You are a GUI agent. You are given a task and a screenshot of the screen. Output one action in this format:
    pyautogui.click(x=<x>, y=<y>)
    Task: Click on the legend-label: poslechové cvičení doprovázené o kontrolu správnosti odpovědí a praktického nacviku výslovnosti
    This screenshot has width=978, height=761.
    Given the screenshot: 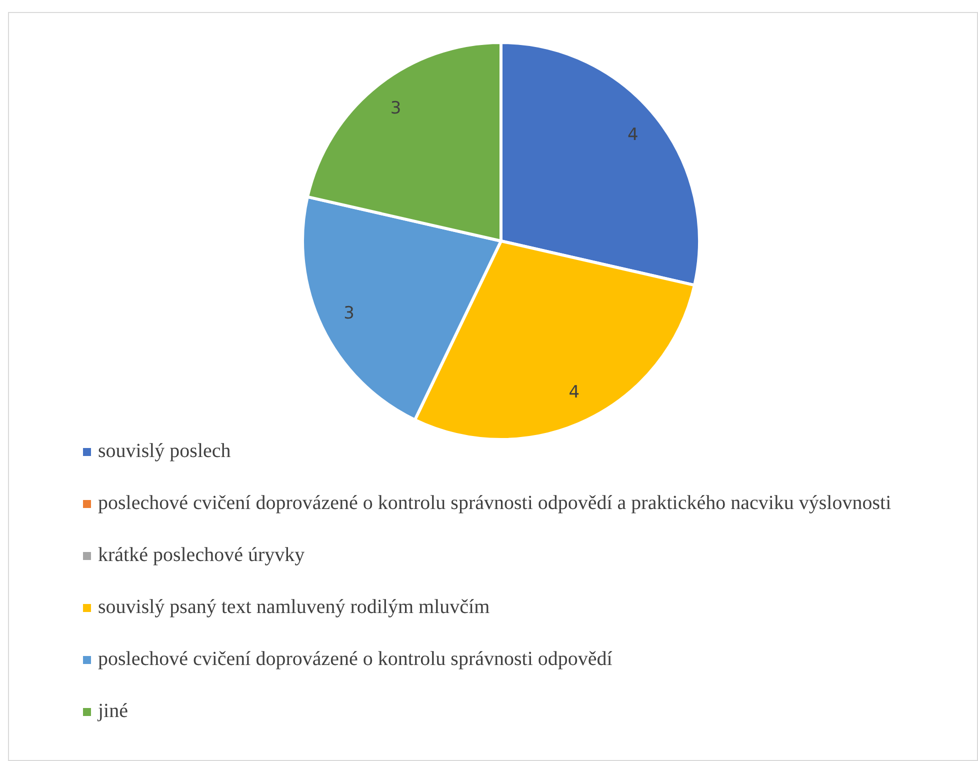 What is the action you would take?
    pyautogui.click(x=494, y=503)
    